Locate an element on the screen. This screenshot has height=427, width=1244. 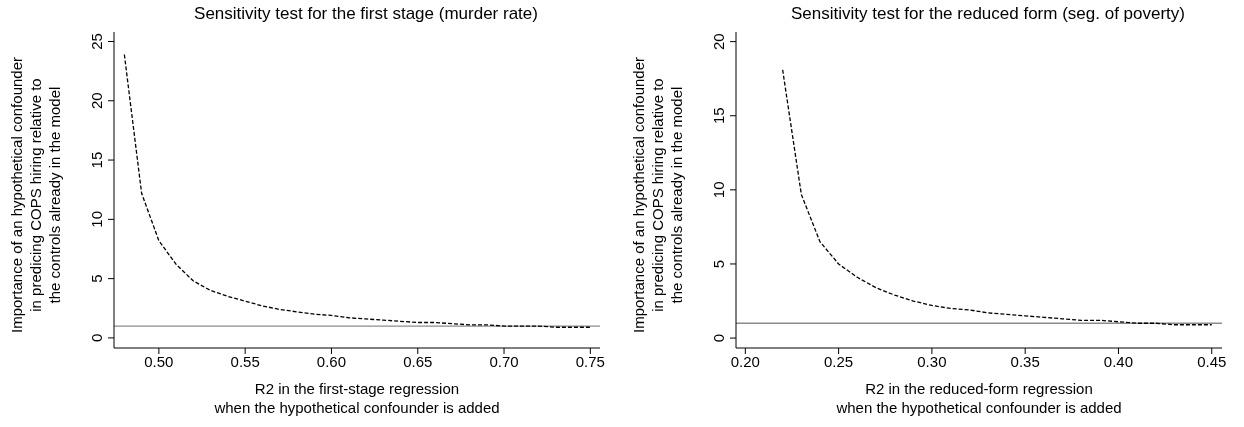
x-tick-label: 0.60 is located at coordinates (331, 361).